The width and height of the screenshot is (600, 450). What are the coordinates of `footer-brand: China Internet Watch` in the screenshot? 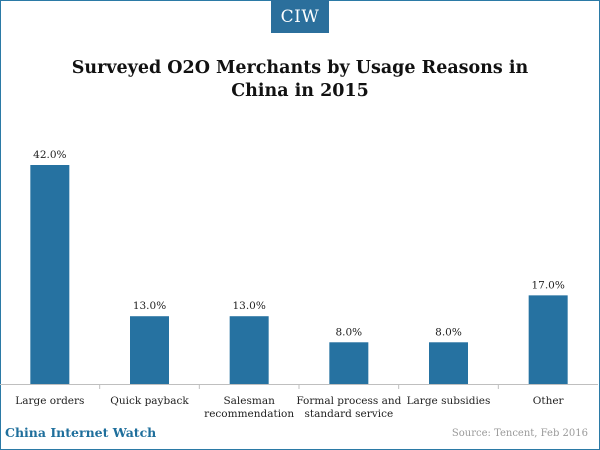 It's located at (81, 432).